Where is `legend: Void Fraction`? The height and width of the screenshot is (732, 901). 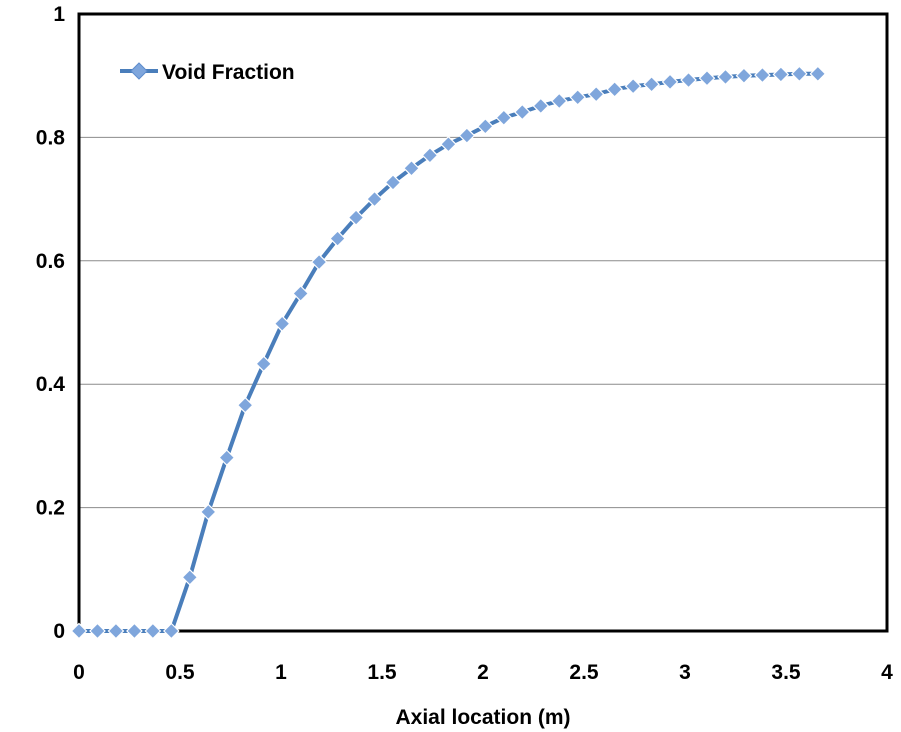 legend: Void Fraction is located at coordinates (207, 72).